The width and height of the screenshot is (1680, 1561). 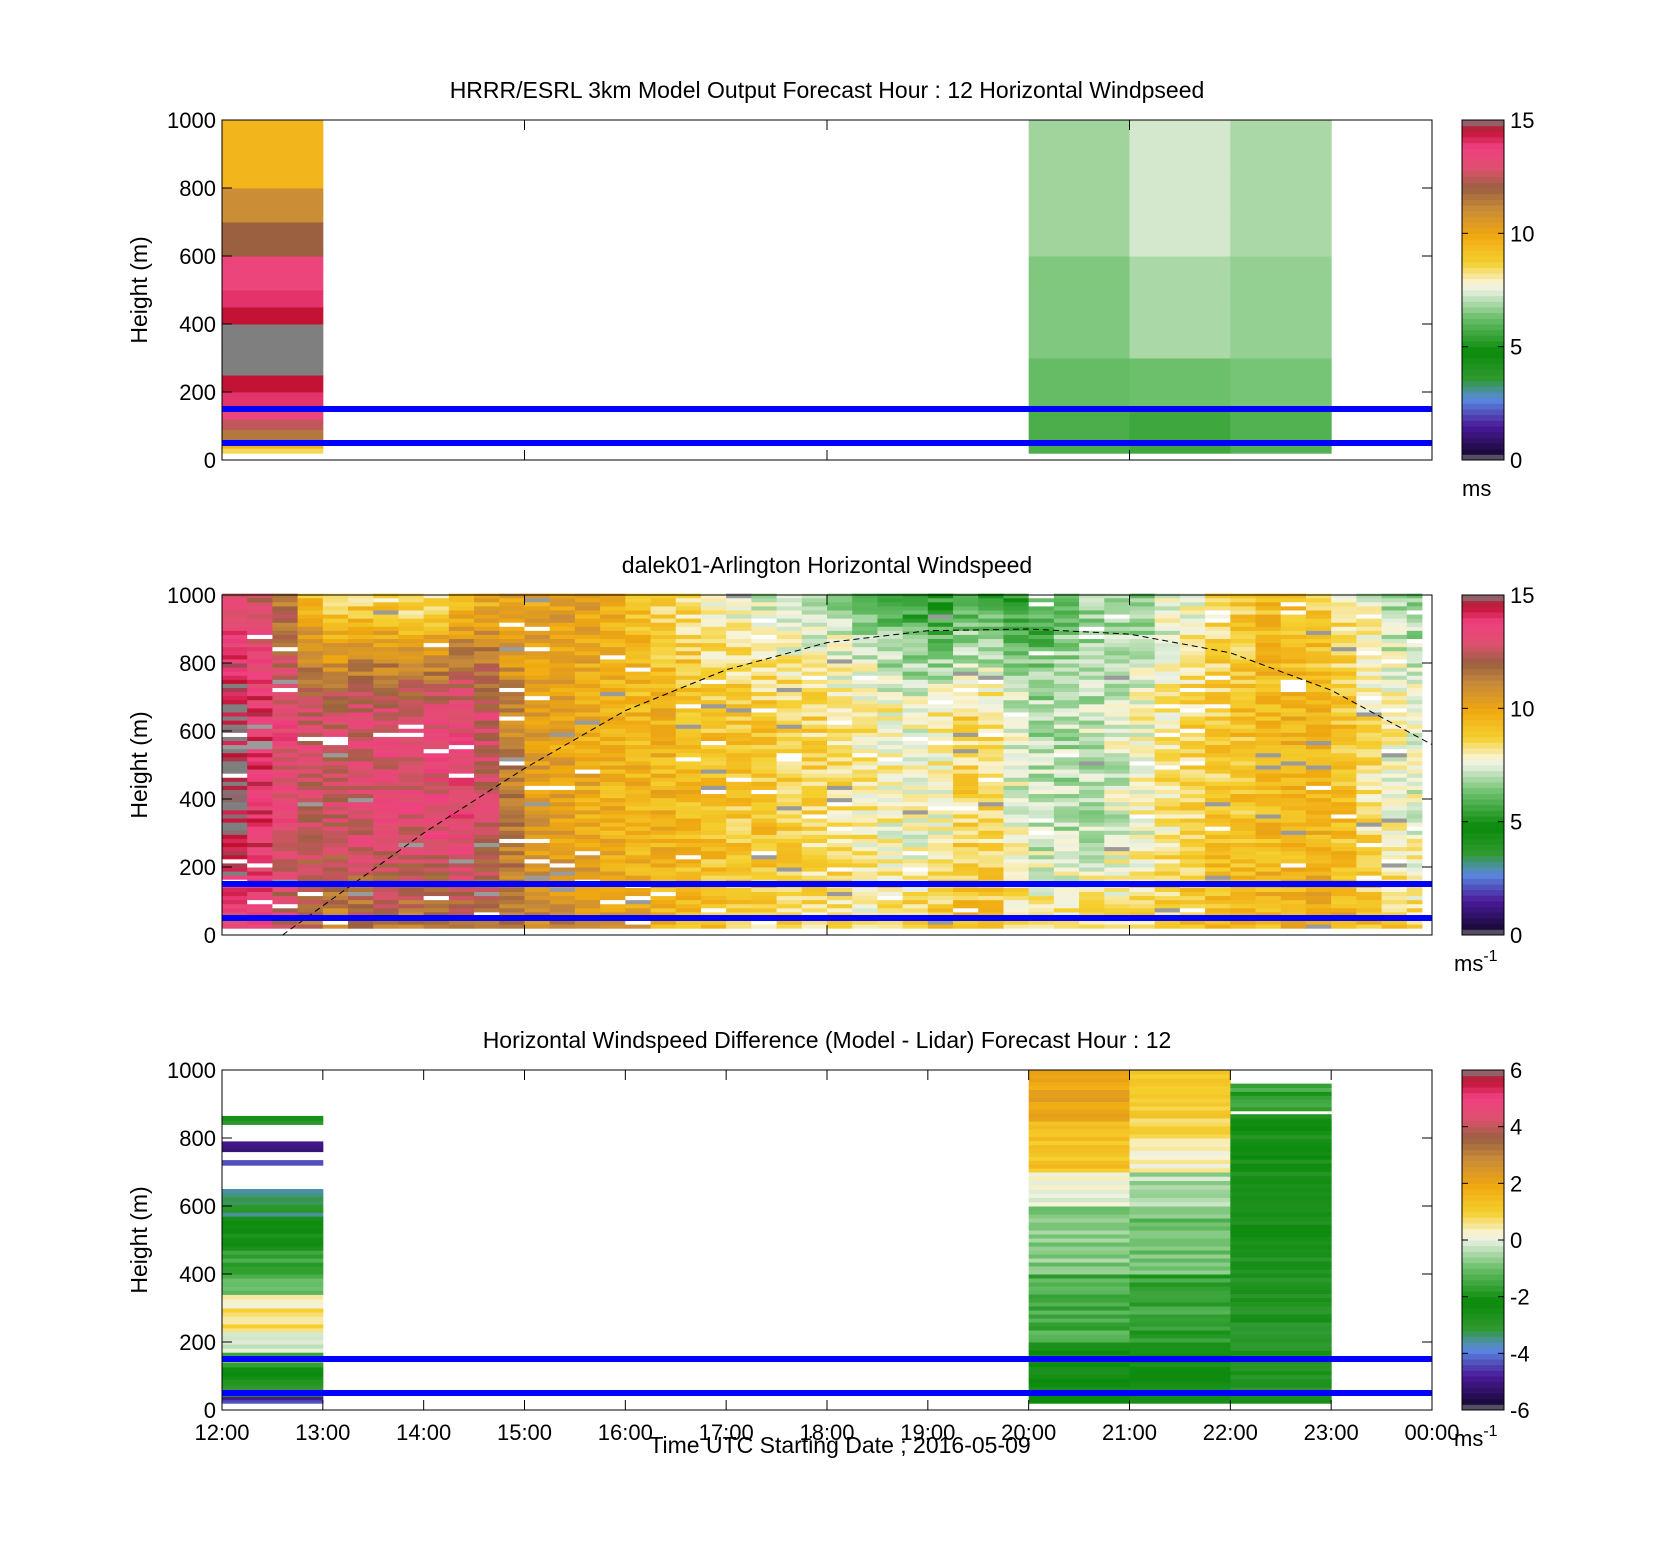 What do you see at coordinates (1520, 1297) in the screenshot?
I see `colorbar-tick-label: -2` at bounding box center [1520, 1297].